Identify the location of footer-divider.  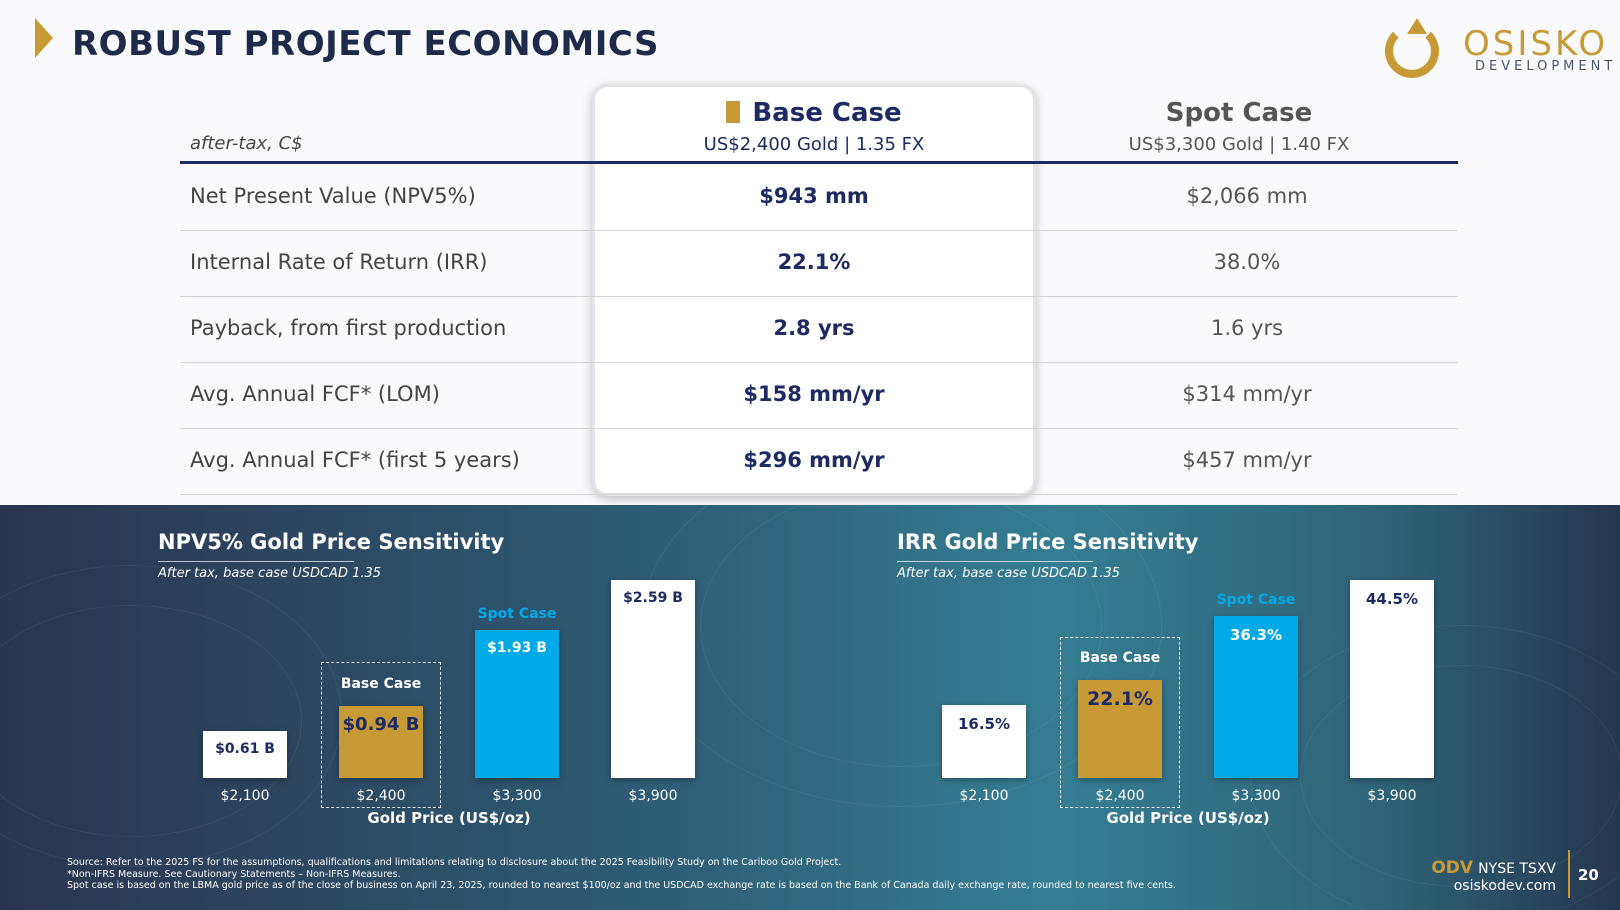
(1569, 874).